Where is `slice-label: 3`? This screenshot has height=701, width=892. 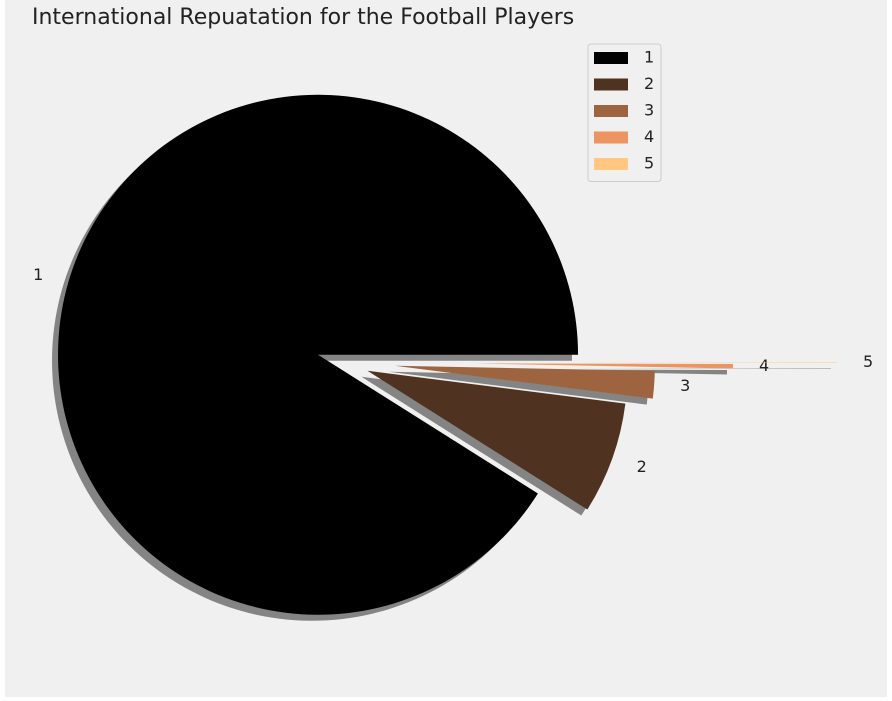 slice-label: 3 is located at coordinates (685, 385).